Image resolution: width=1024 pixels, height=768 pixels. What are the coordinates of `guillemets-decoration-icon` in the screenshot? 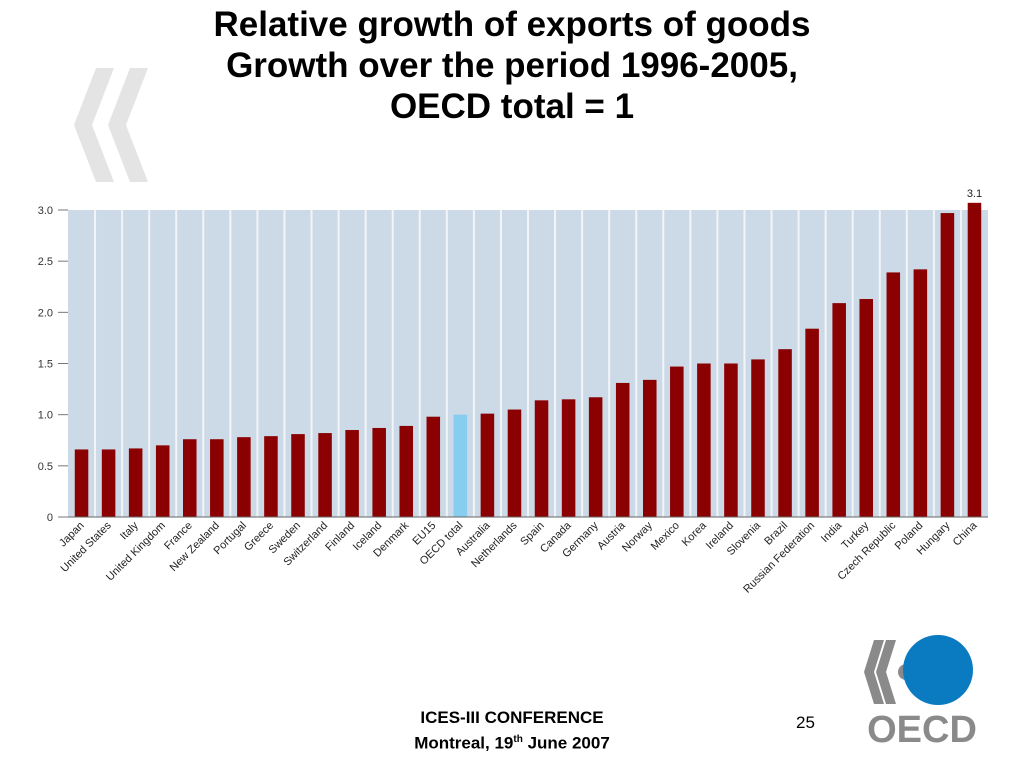 It's located at (111, 125).